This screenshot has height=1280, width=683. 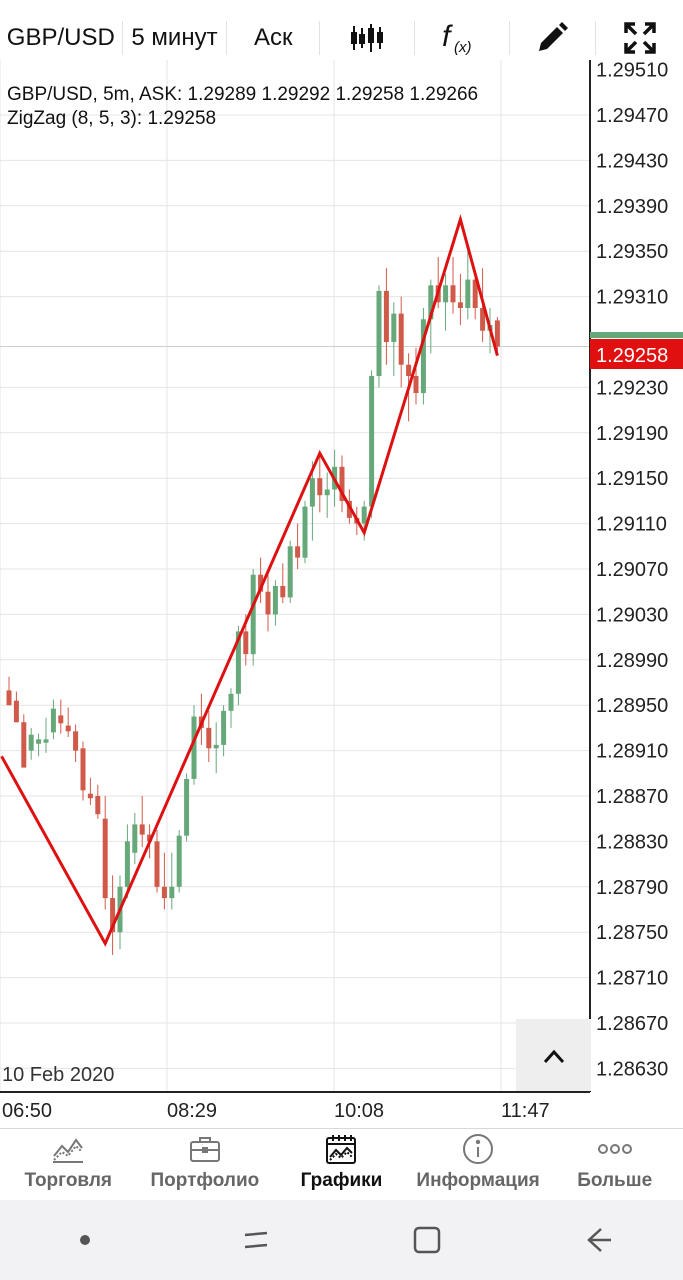 What do you see at coordinates (614, 1149) in the screenshot?
I see `more-dots-icon` at bounding box center [614, 1149].